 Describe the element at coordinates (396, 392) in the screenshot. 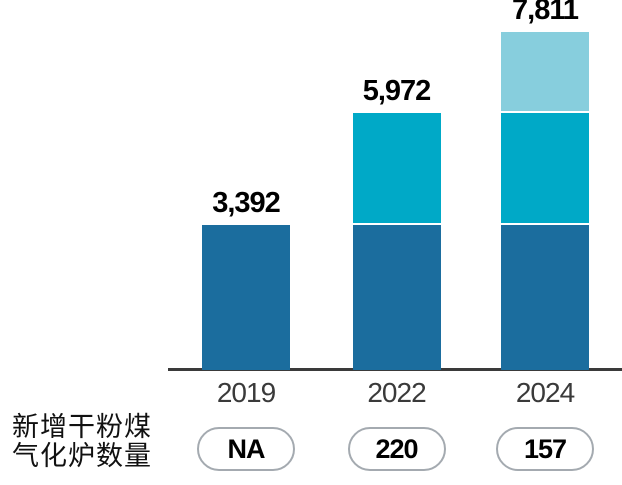

I see `x-axis-label-2022: 2022` at that location.